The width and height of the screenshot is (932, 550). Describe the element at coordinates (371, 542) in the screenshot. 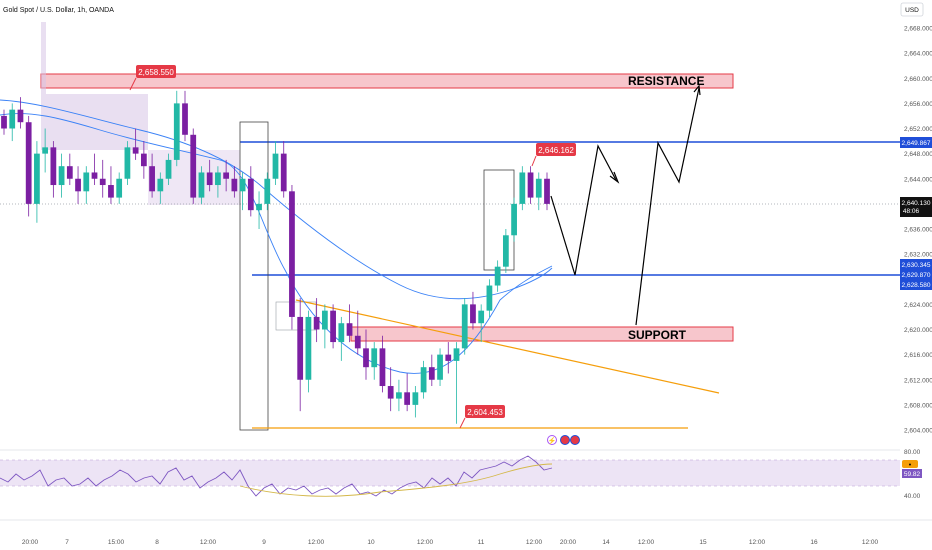

I see `x-tick-label: 10` at that location.